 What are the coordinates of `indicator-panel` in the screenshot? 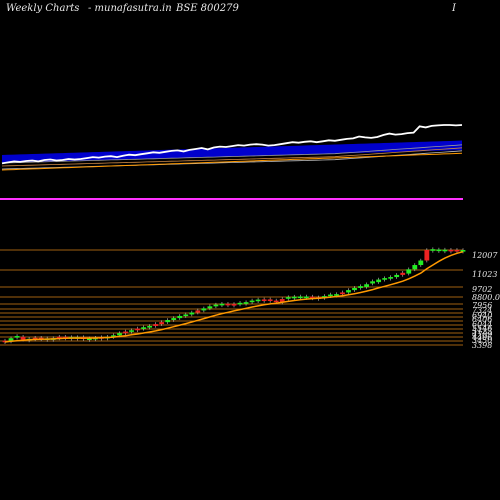 It's located at (232, 147).